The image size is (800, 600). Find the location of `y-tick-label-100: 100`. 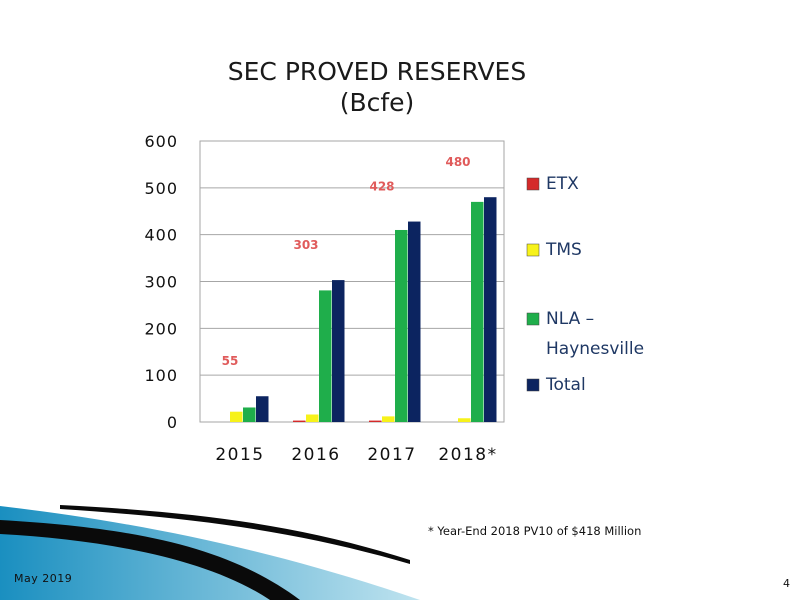

y-tick-label-100: 100 is located at coordinates (161, 375).